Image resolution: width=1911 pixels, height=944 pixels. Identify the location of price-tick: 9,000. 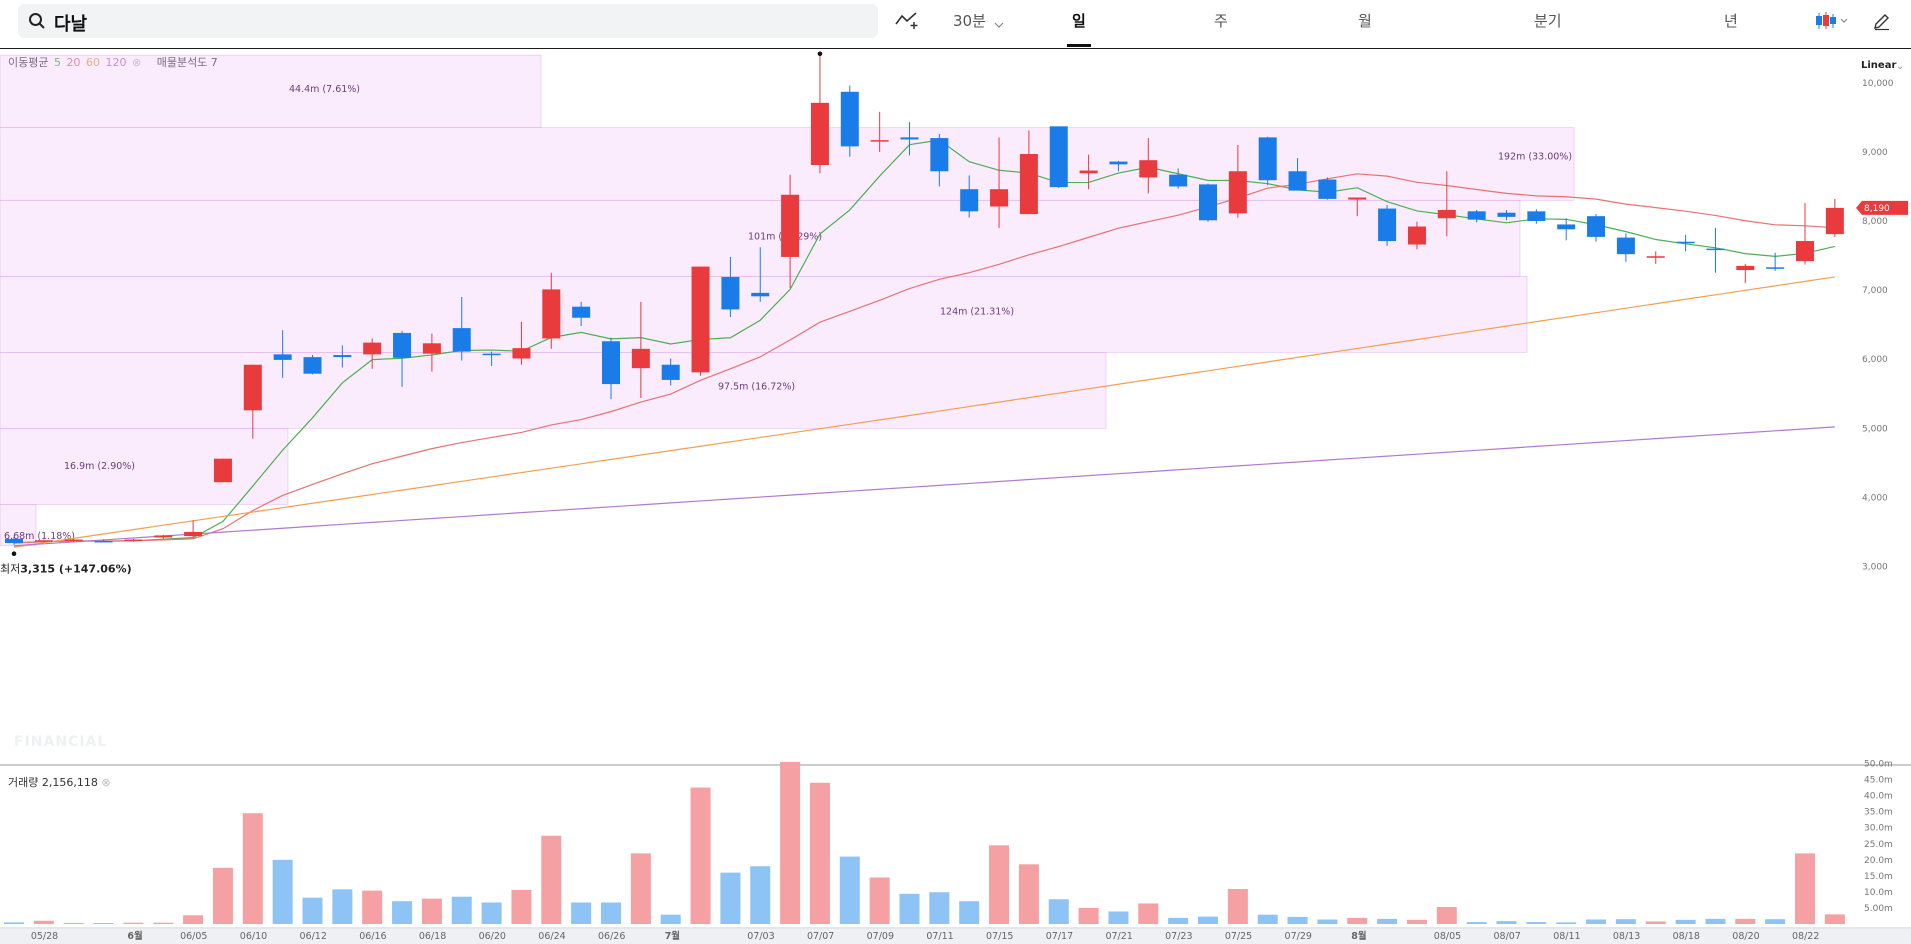
(1875, 153).